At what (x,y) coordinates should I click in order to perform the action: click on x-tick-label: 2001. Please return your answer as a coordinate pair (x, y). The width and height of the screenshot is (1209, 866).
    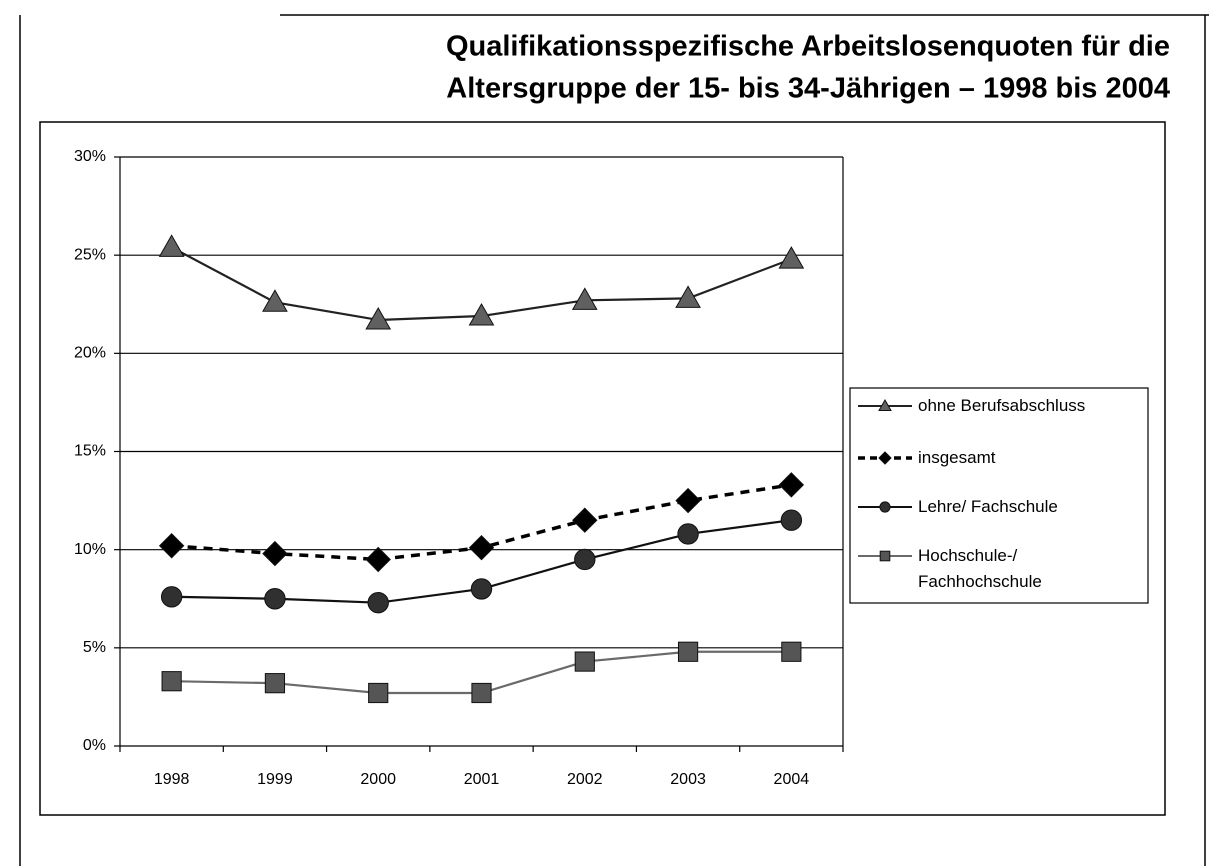
    Looking at the image, I should click on (482, 779).